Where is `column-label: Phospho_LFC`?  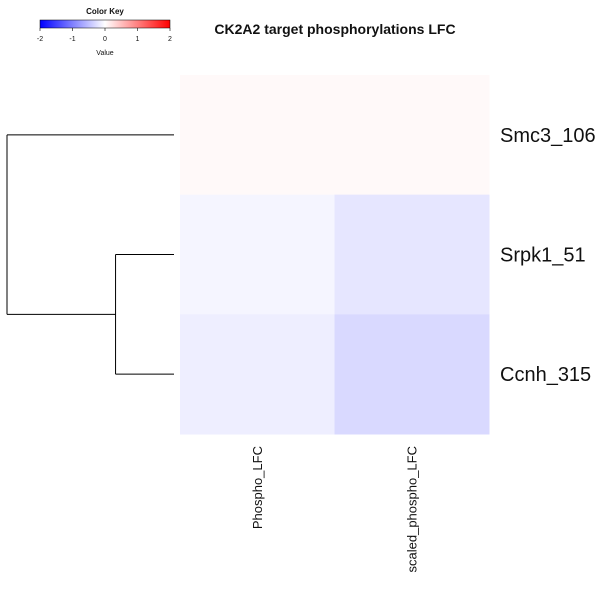
column-label: Phospho_LFC is located at coordinates (257, 487).